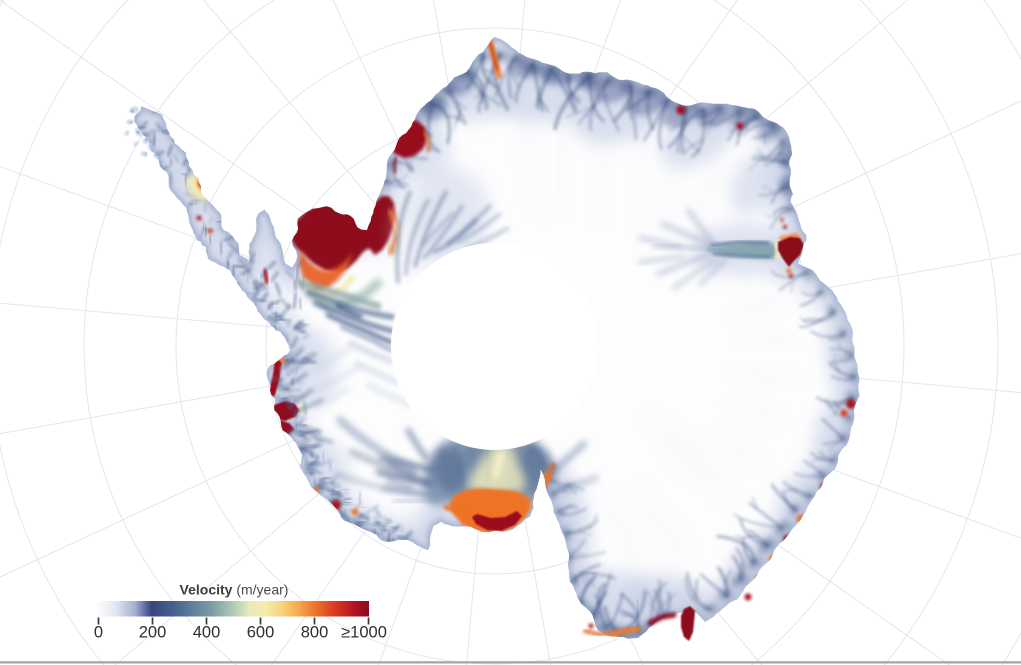 The image size is (1021, 665). I want to click on svg-text: Velocity (m/year), so click(234, 590).